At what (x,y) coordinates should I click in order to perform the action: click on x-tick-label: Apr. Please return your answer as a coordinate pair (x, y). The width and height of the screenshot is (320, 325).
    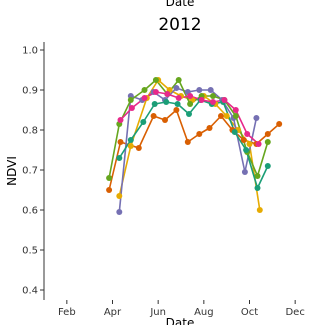
    Looking at the image, I should click on (113, 312).